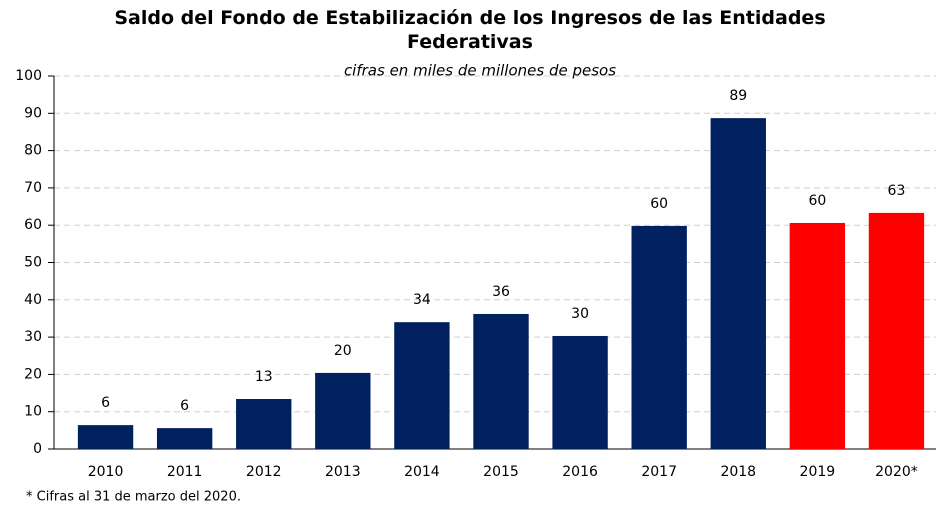 This screenshot has width=940, height=511. What do you see at coordinates (33, 337) in the screenshot?
I see `y-tick-label: 30` at bounding box center [33, 337].